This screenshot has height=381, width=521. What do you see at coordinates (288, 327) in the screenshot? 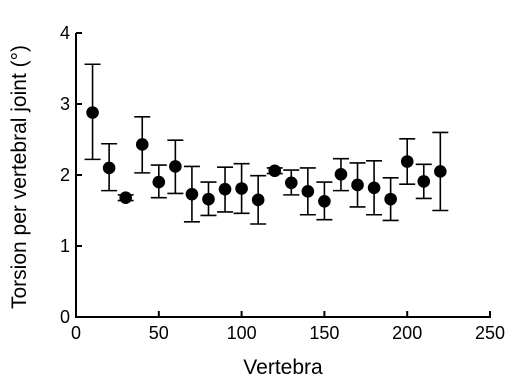
I see `x-axis-ticks: 0 50 100 150 200 250` at bounding box center [288, 327].